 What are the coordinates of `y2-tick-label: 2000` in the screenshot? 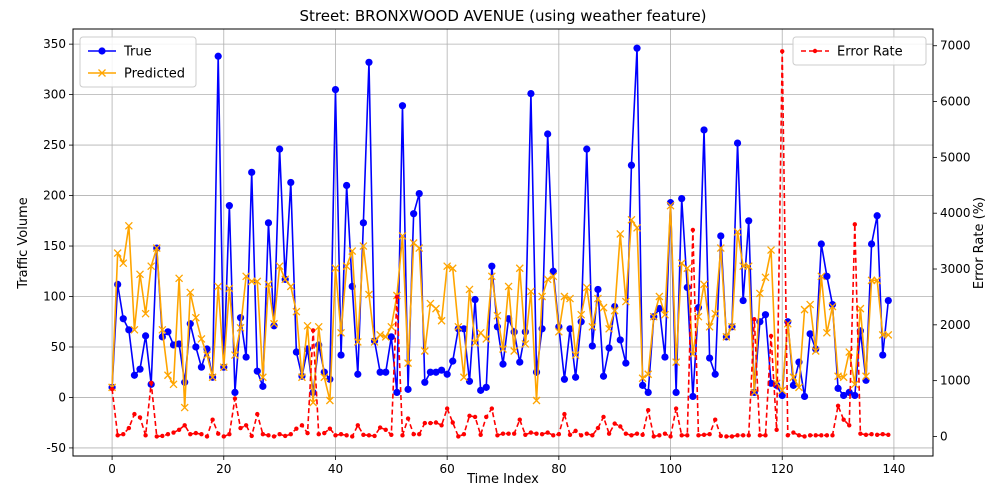 It's located at (955, 325).